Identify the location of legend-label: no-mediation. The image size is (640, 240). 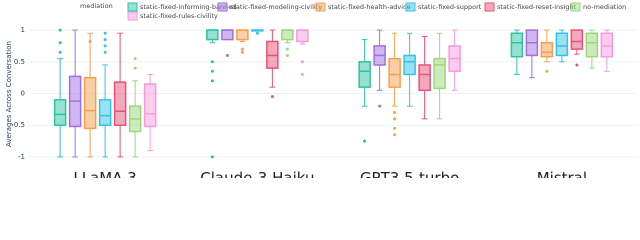
(604, 7).